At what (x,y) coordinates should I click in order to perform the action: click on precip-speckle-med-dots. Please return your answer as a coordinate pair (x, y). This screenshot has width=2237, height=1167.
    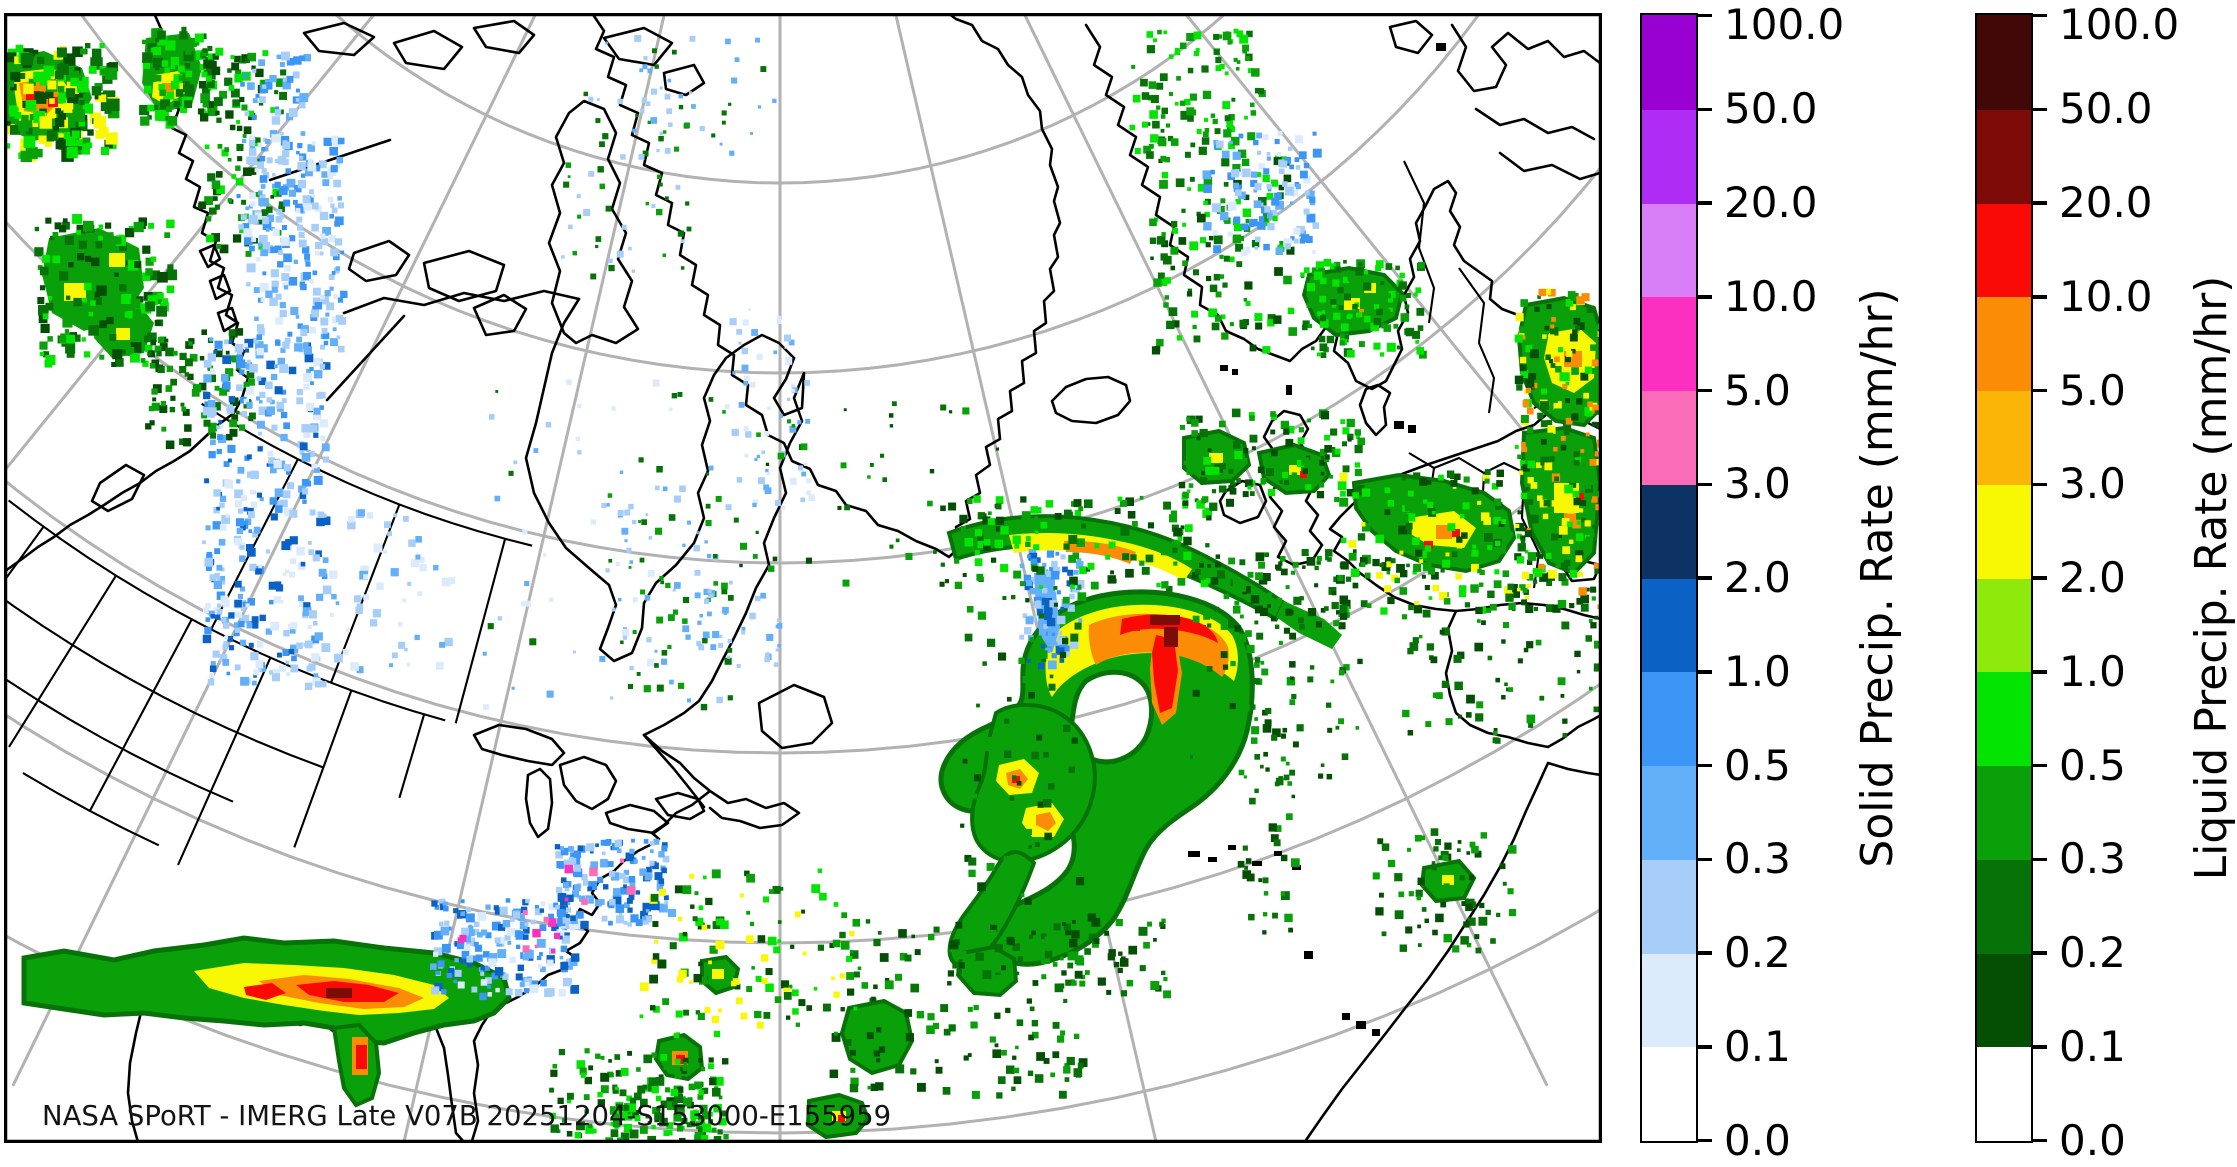
    Looking at the image, I should click on (1292, 702).